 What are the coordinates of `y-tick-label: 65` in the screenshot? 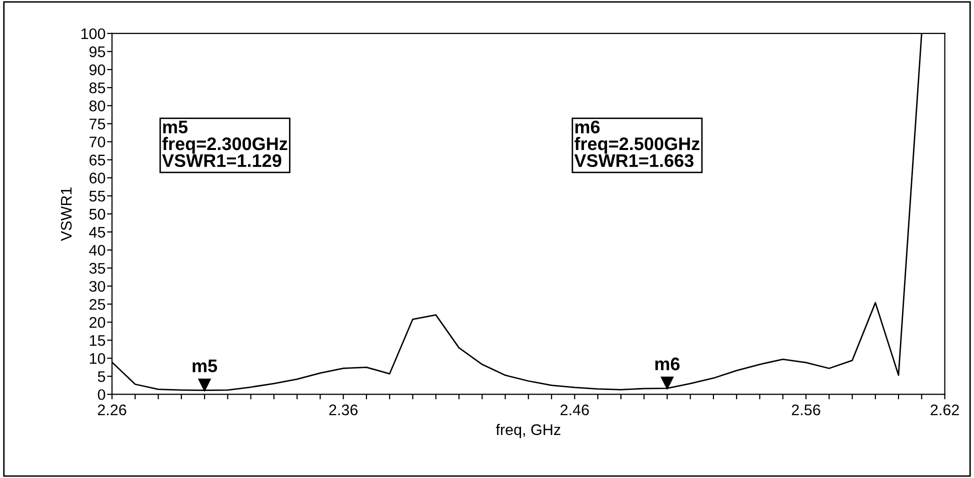 It's located at (98, 160).